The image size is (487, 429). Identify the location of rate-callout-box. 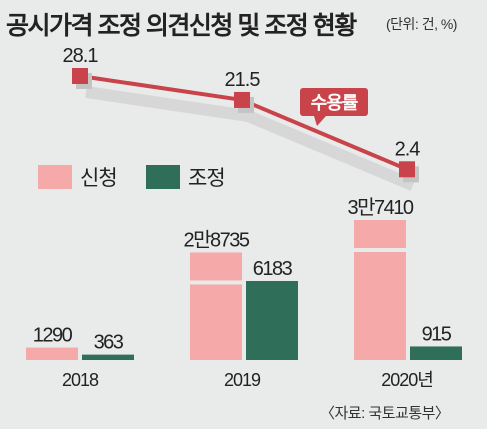
(334, 102).